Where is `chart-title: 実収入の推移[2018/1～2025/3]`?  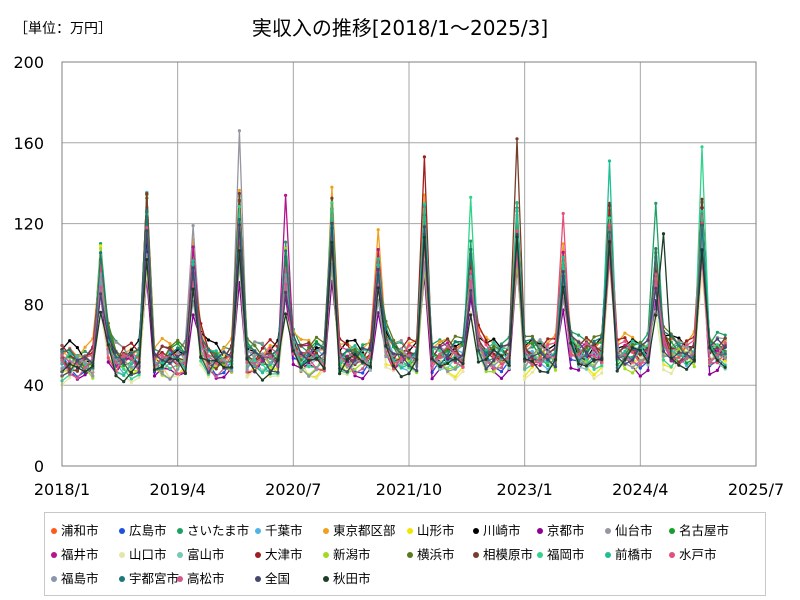 chart-title: 実収入の推移[2018/1～2025/3] is located at coordinates (400, 28).